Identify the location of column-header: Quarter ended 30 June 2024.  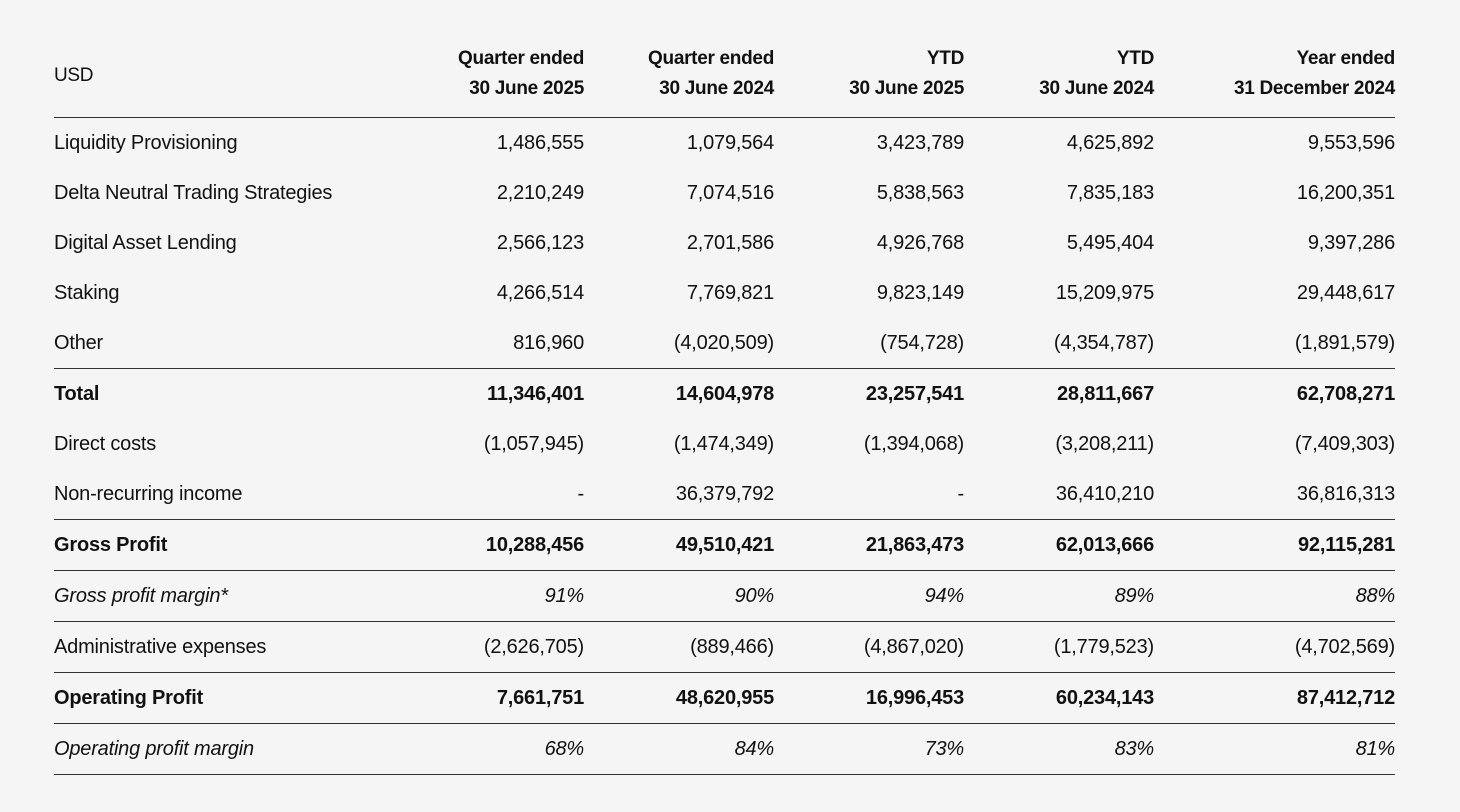
(679, 74).